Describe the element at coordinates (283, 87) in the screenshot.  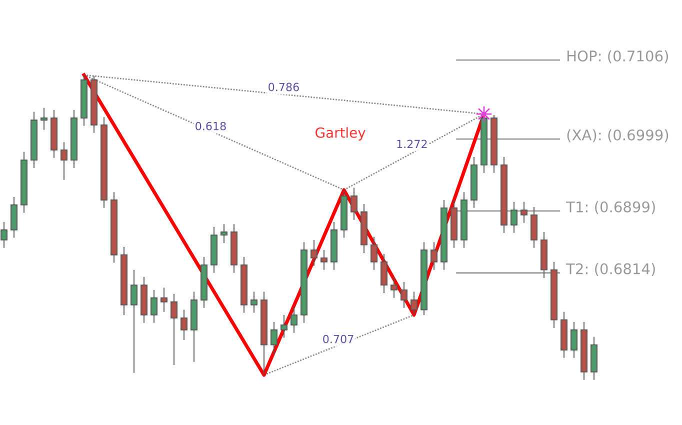
I see `annotation: 0.786` at that location.